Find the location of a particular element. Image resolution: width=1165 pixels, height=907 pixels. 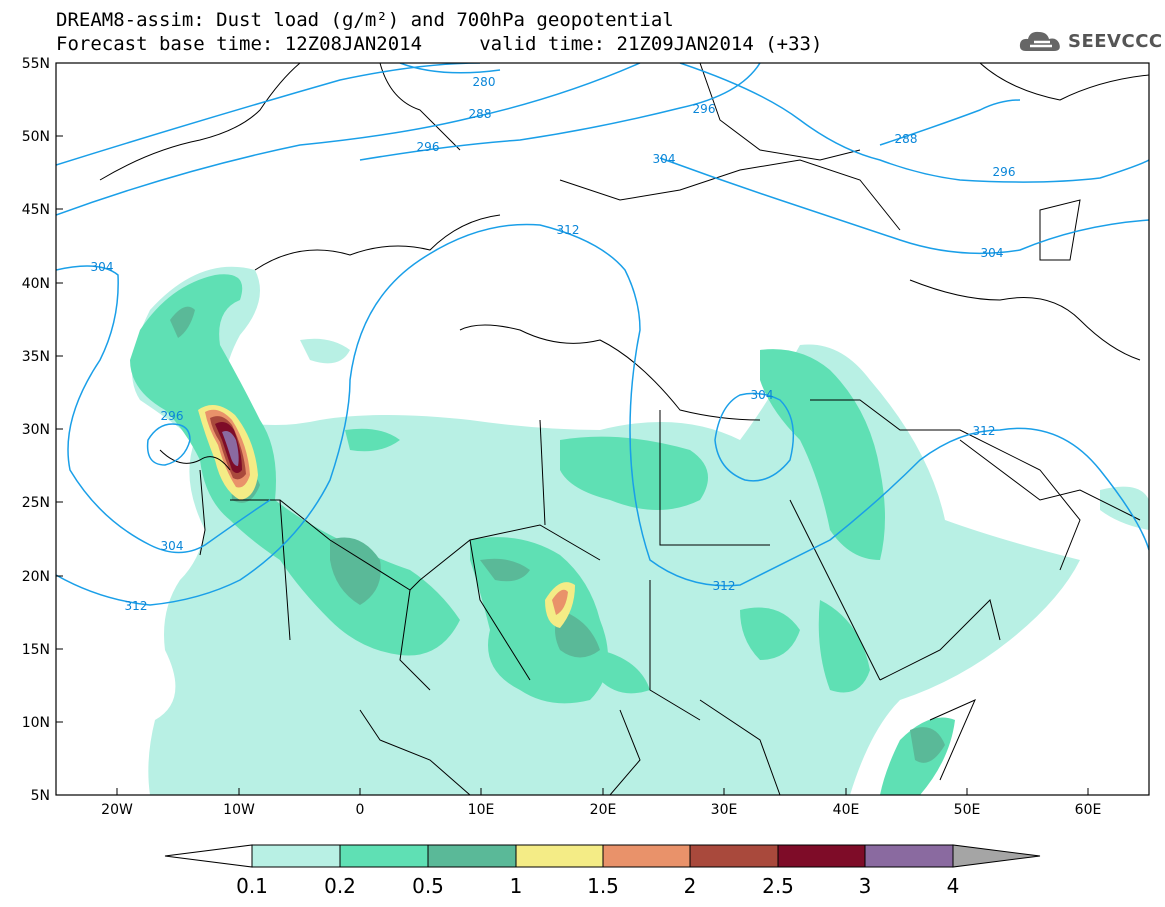

colorbar-label: 1 is located at coordinates (516, 886).